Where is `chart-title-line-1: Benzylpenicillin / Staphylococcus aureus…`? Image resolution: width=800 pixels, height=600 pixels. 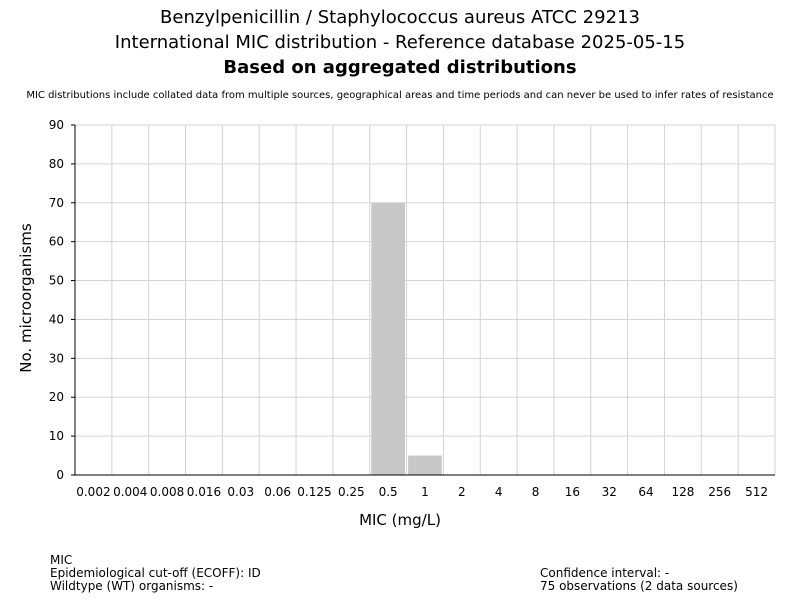 chart-title-line-1: Benzylpenicillin / Staphylococcus aureus… is located at coordinates (400, 17).